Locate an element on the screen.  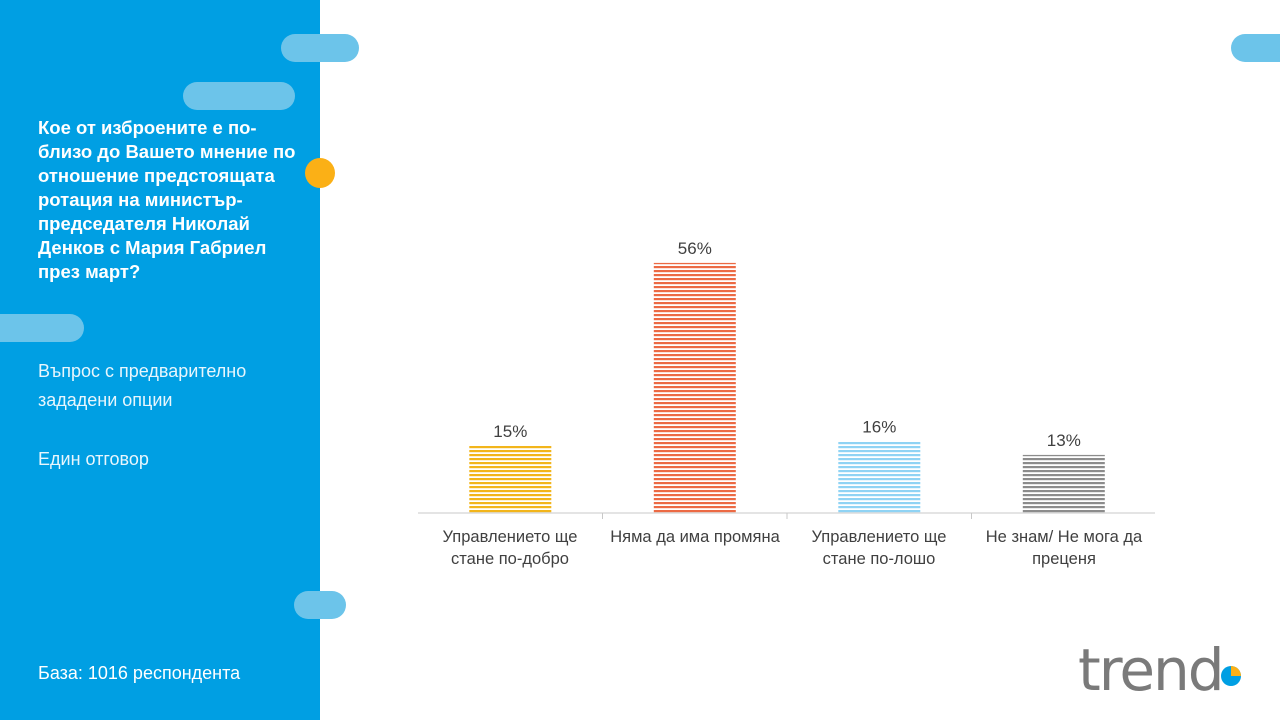
svg-text: trend is located at coordinates (1150, 668).